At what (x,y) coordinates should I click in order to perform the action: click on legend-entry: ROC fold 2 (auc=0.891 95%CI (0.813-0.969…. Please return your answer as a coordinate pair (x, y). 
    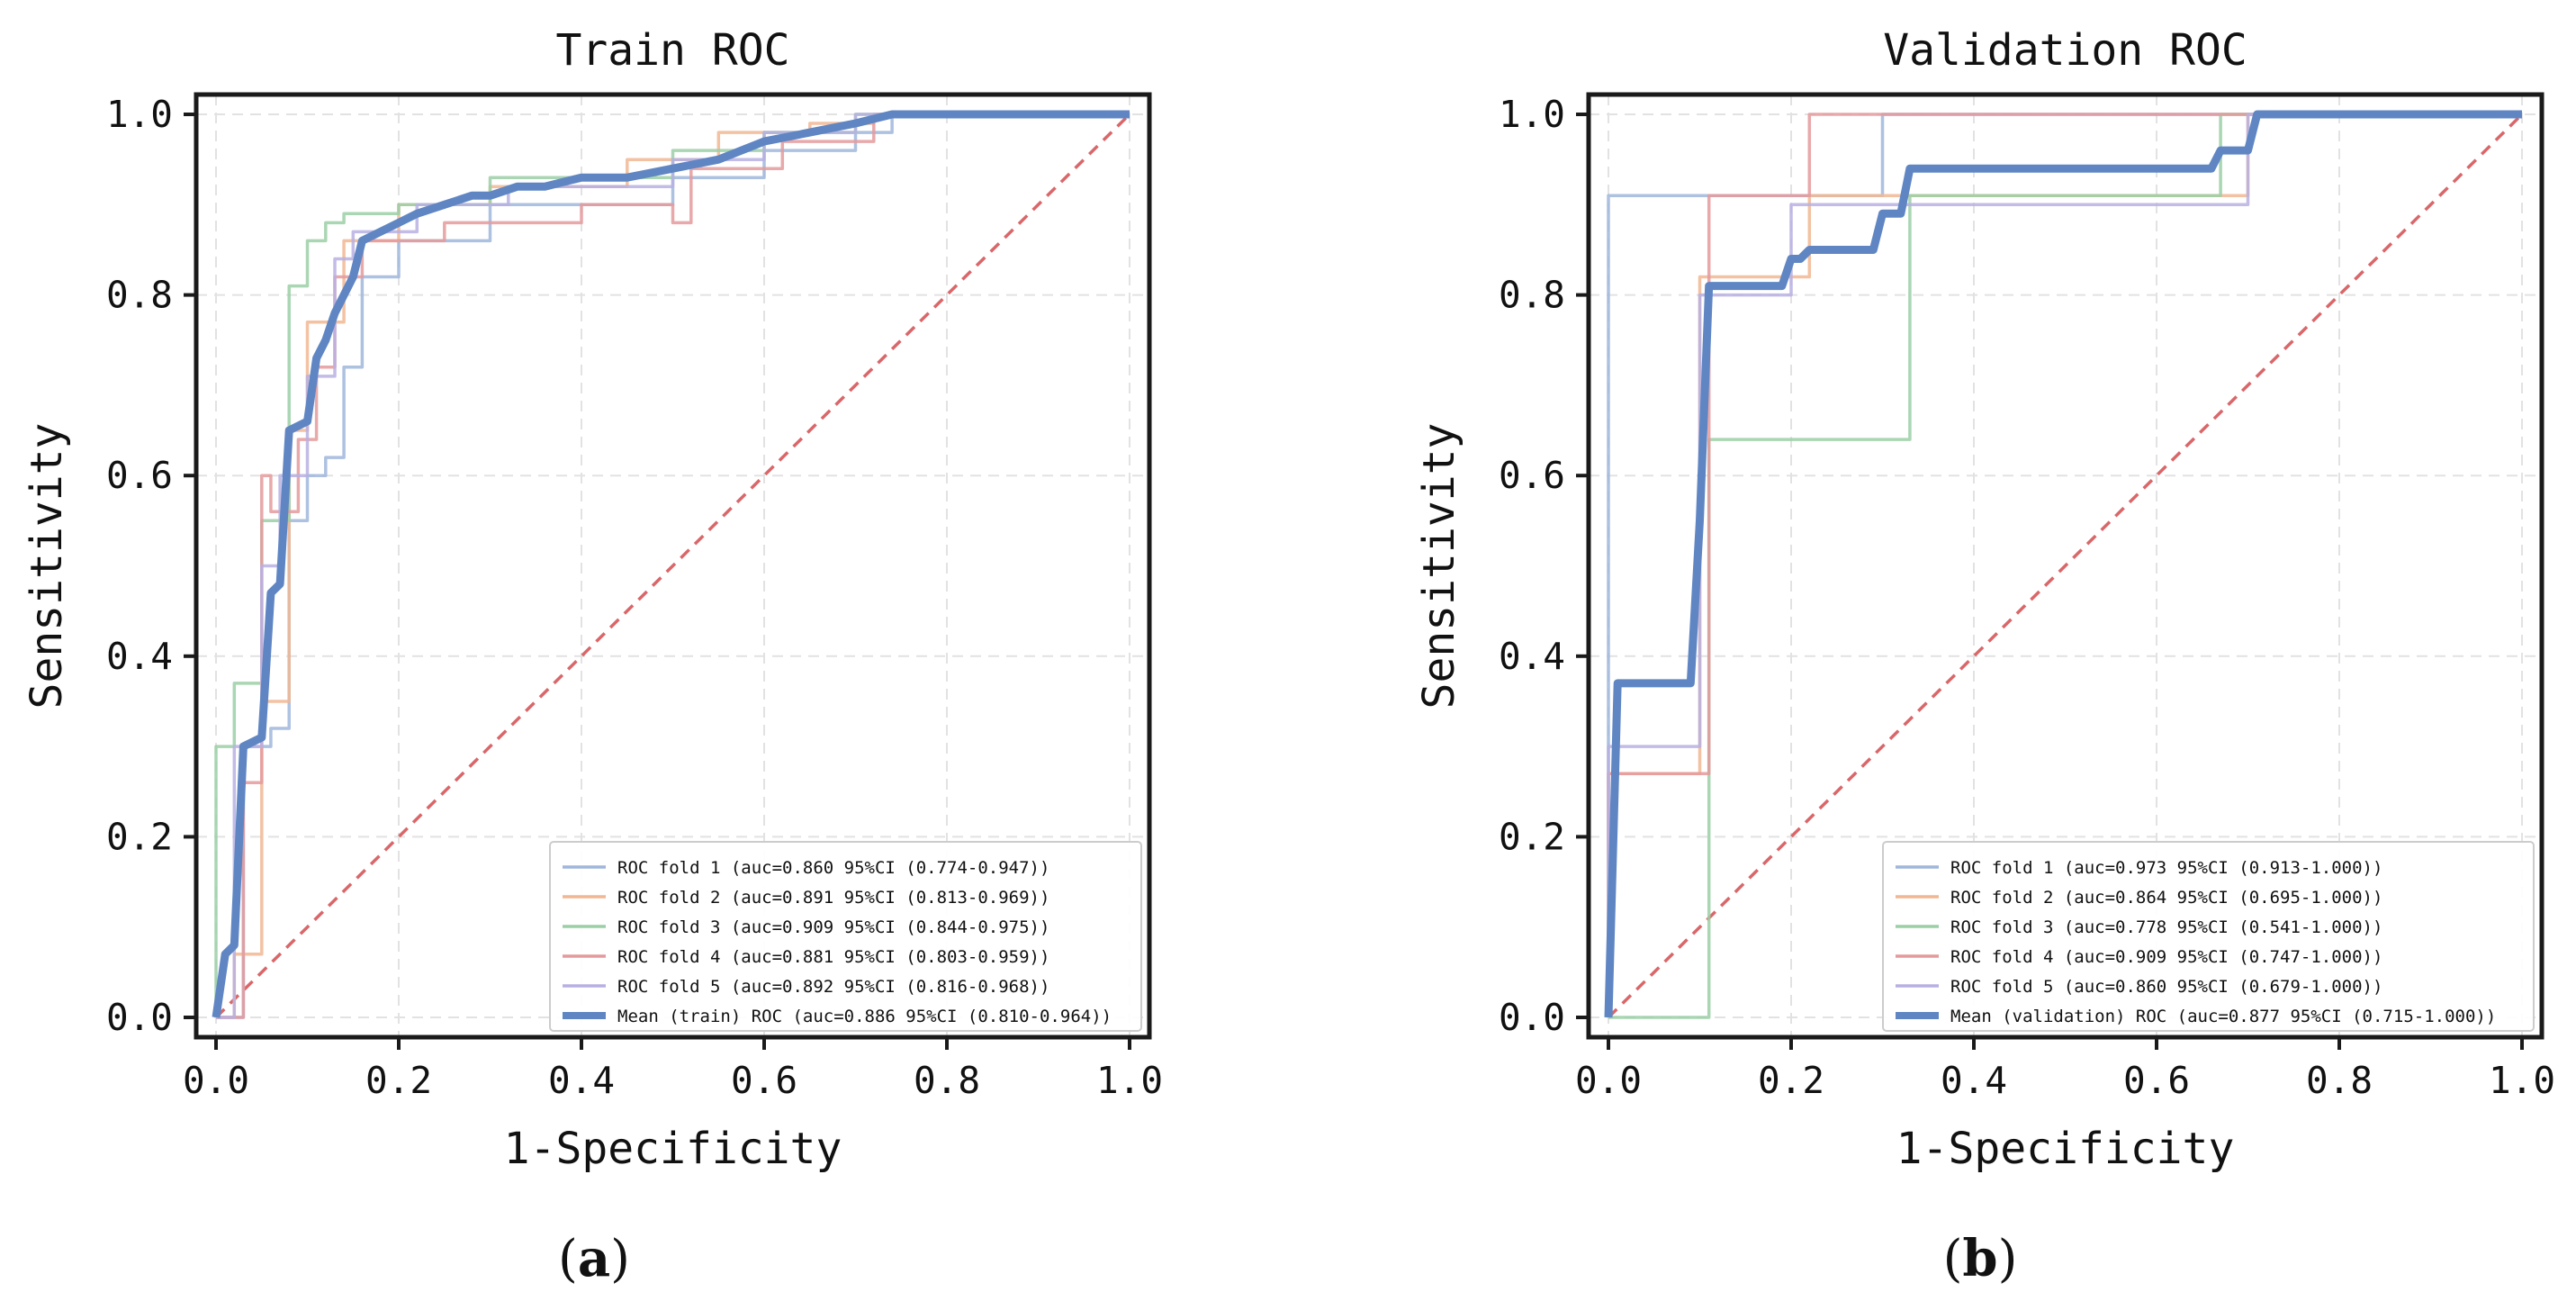
    Looking at the image, I should click on (833, 898).